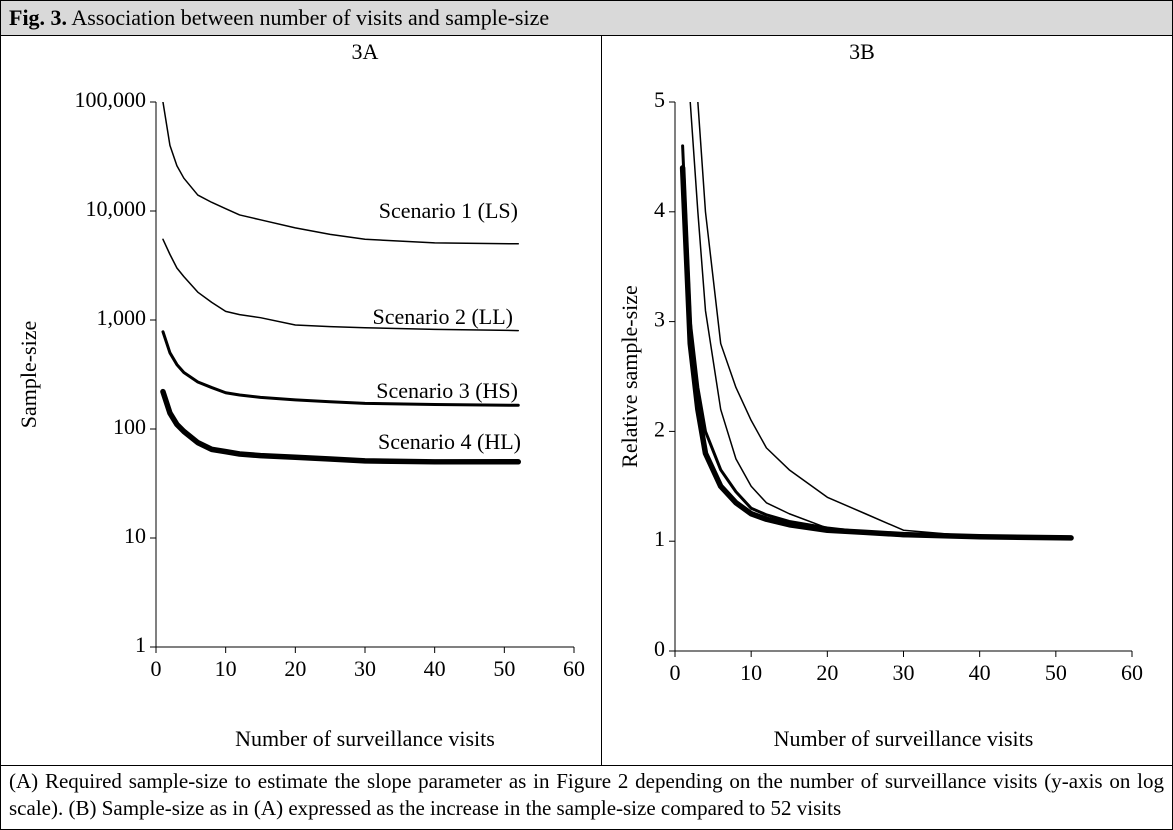 Image resolution: width=1173 pixels, height=830 pixels. Describe the element at coordinates (659, 648) in the screenshot. I see `y-tick-label: 0` at that location.